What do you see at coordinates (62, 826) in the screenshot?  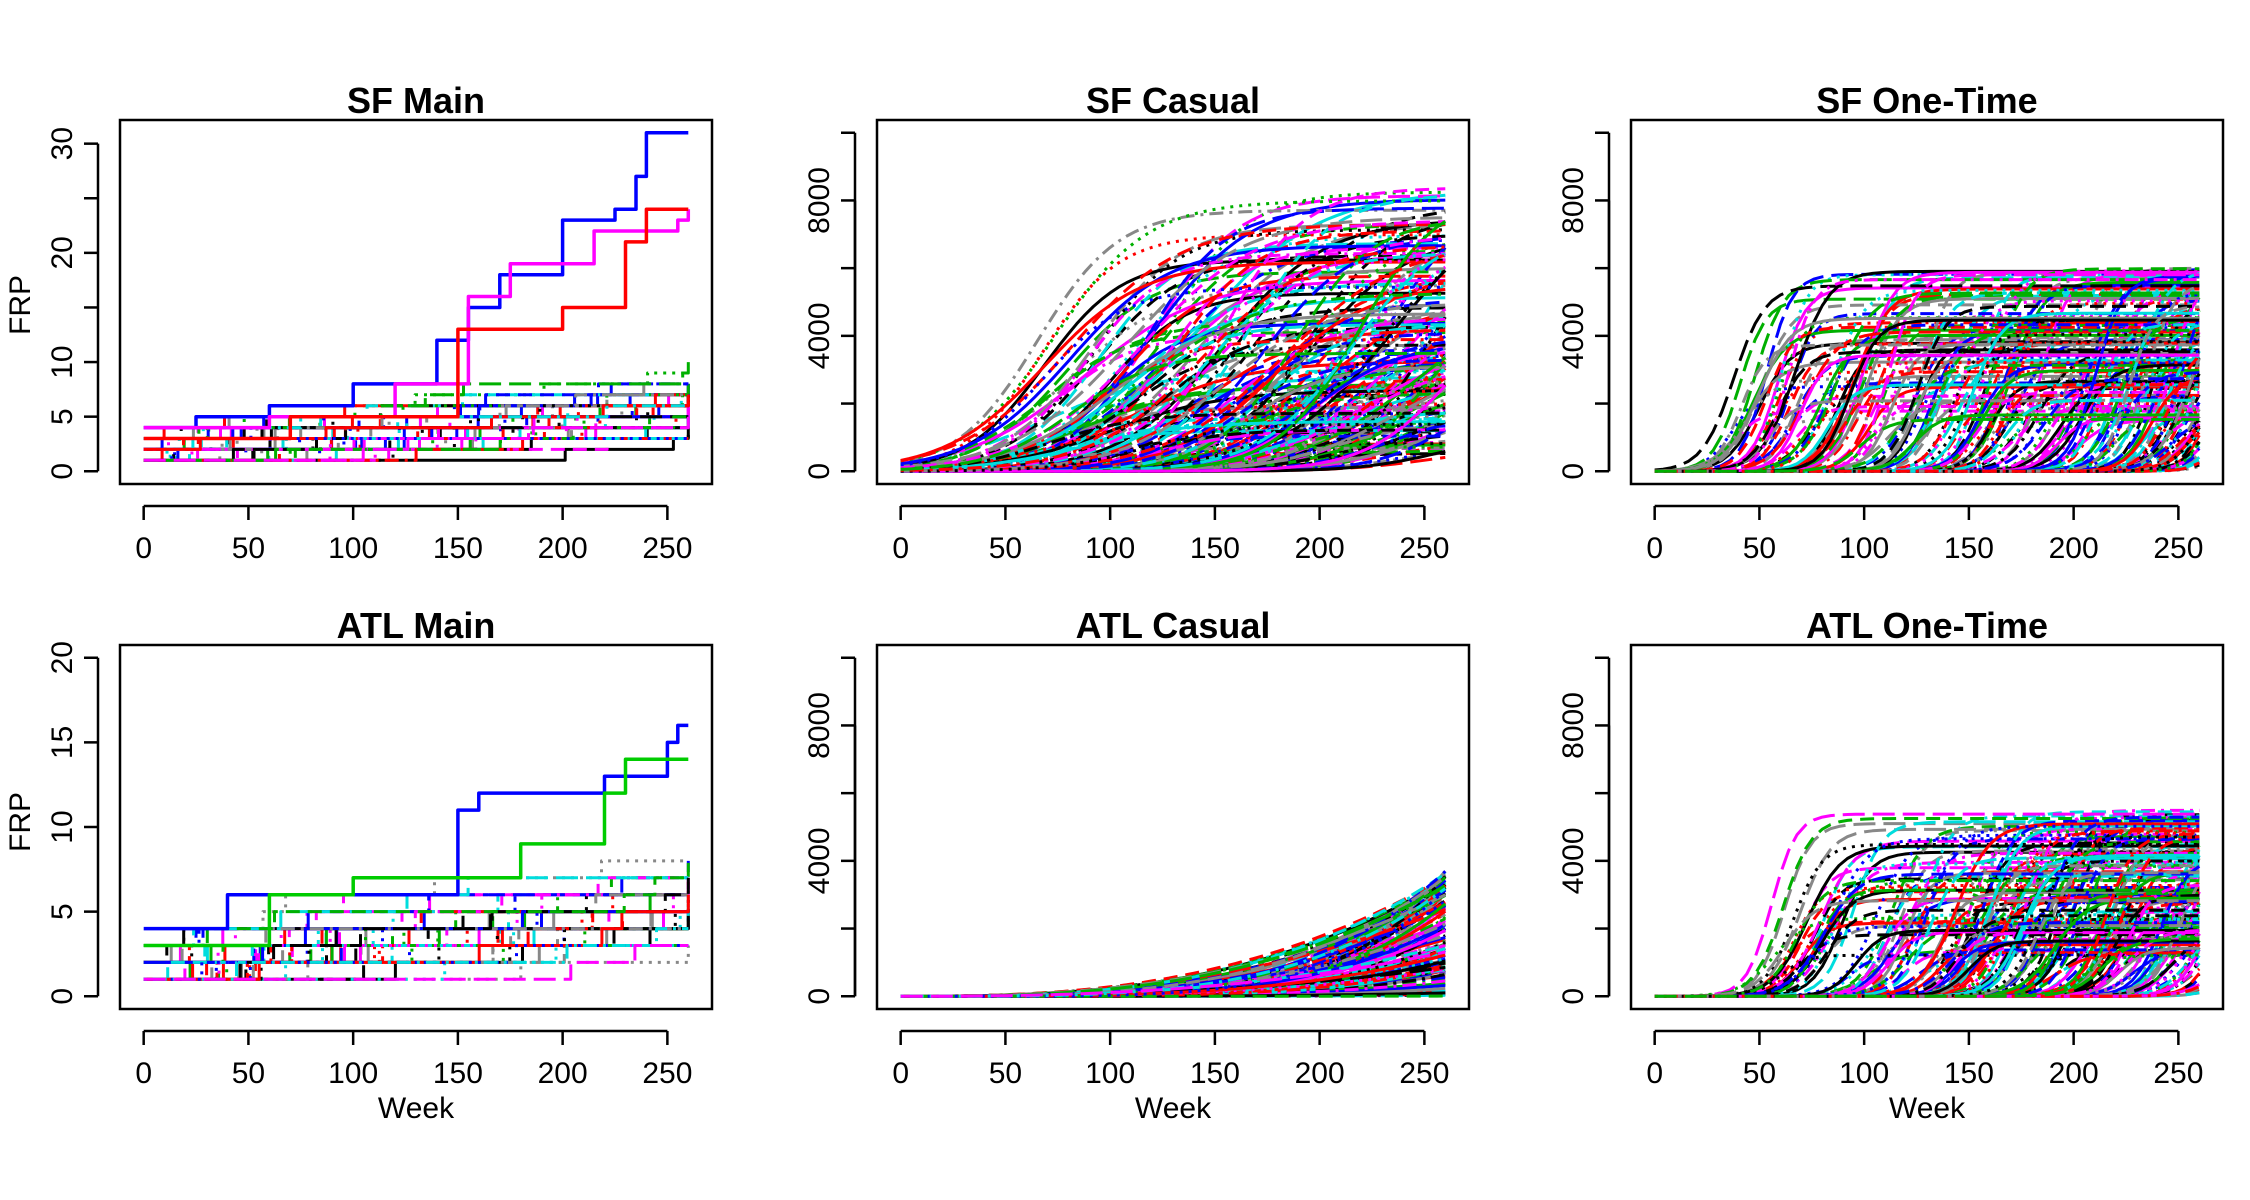 I see `y-tick-label: 10` at bounding box center [62, 826].